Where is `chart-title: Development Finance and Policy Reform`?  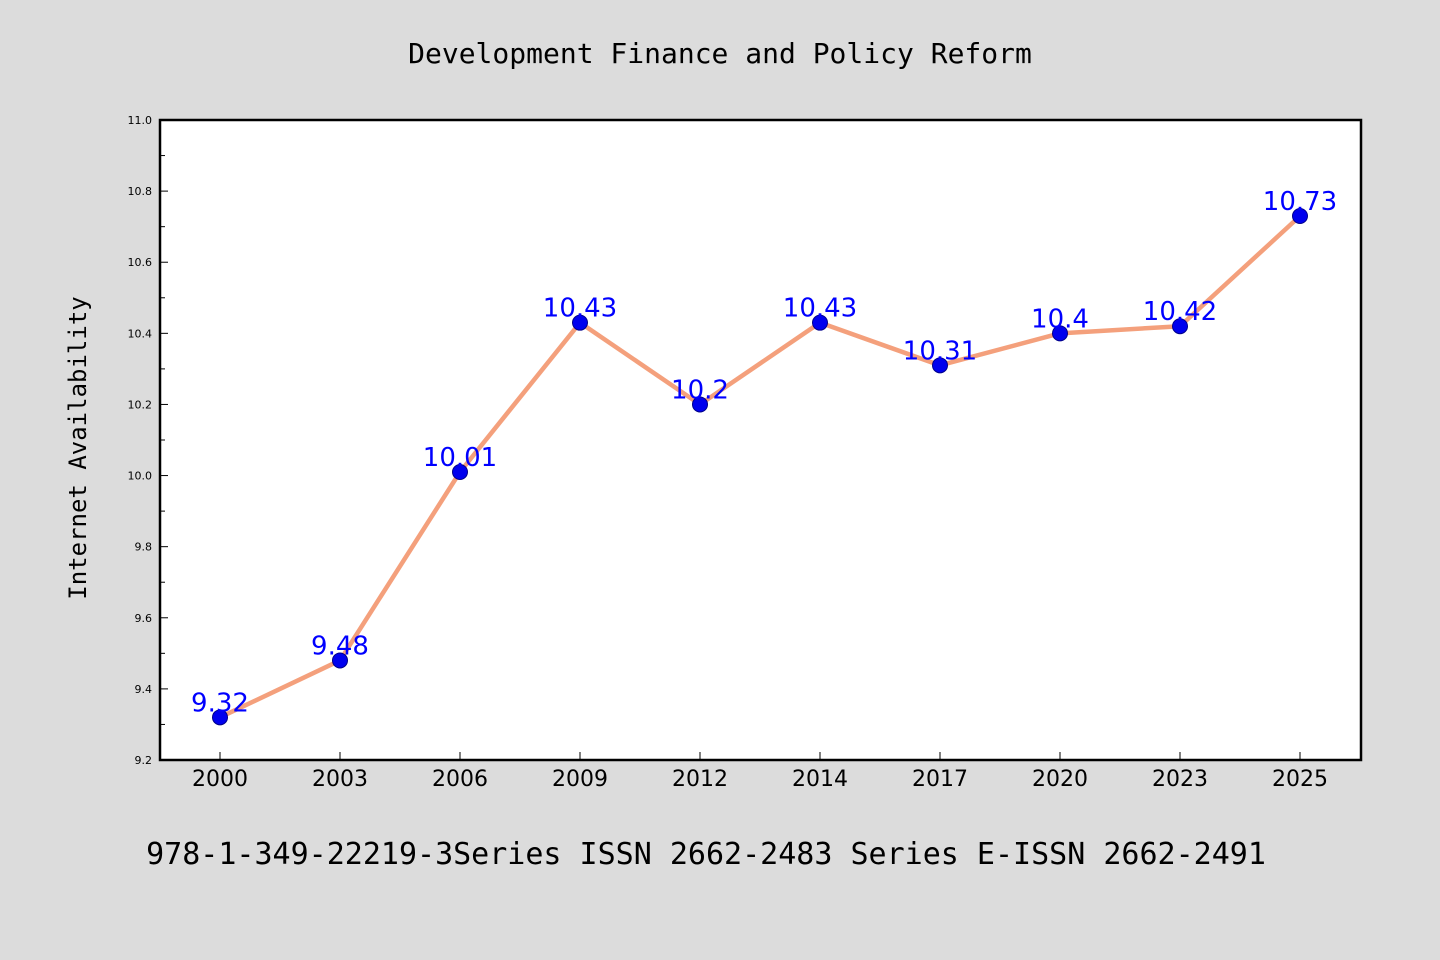
chart-title: Development Finance and Policy Reform is located at coordinates (720, 53).